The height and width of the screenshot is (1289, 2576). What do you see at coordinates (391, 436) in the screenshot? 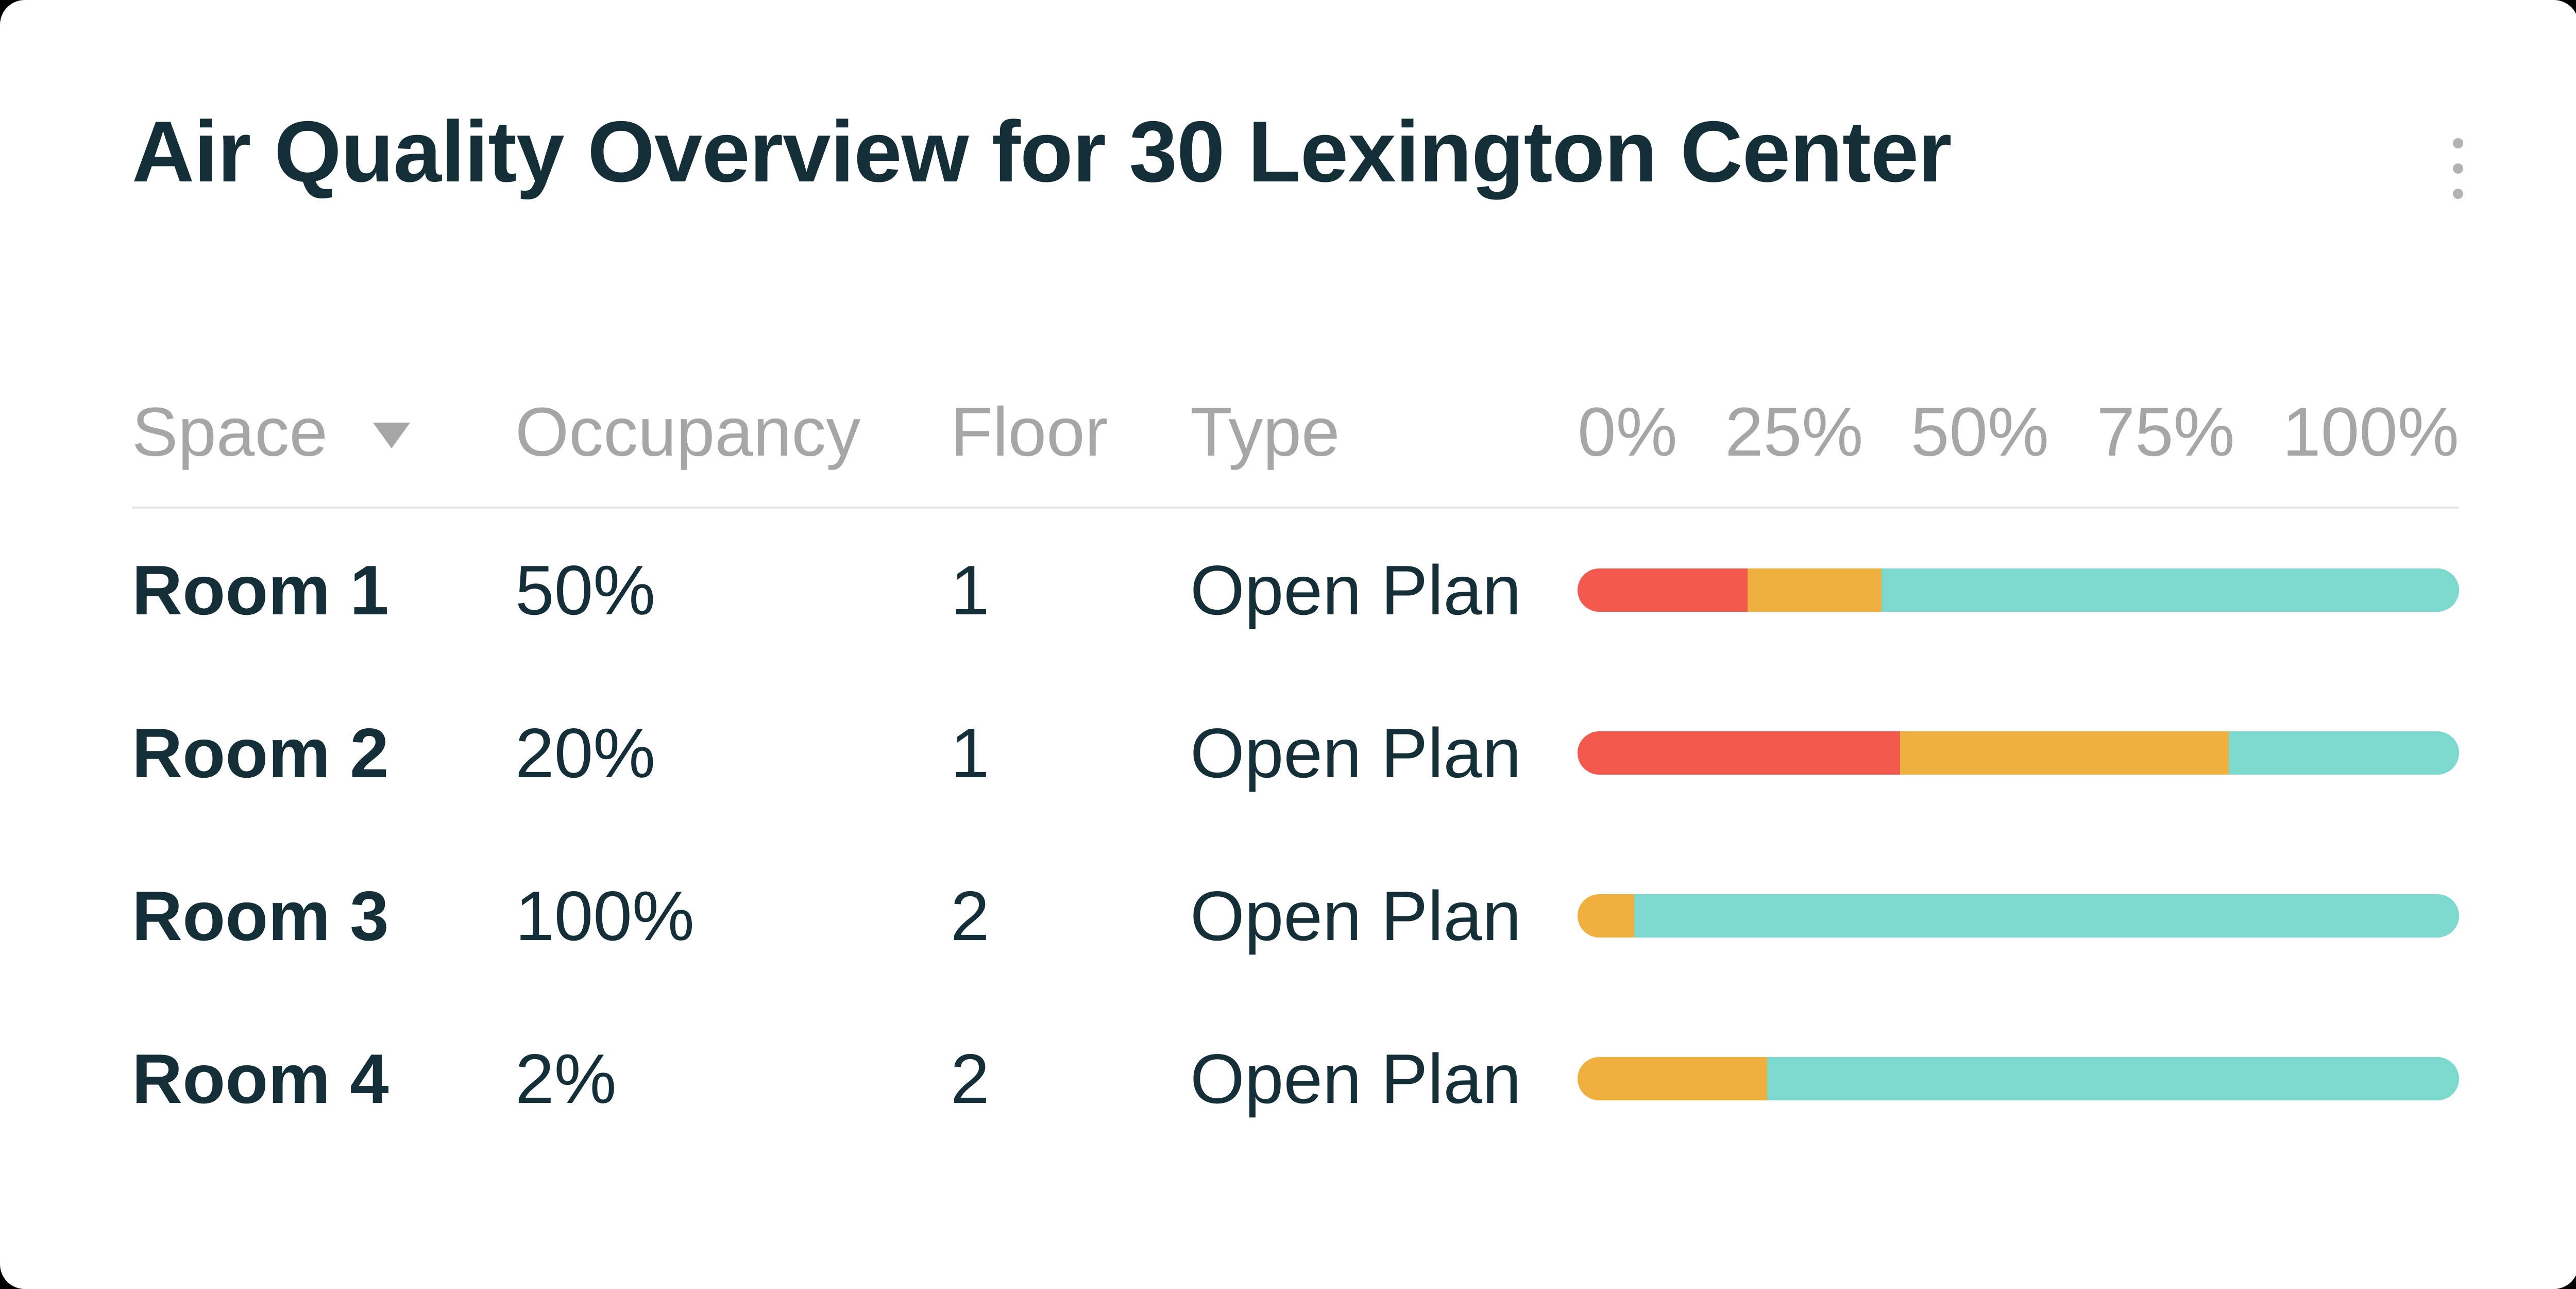
I see `caret-down-icon` at bounding box center [391, 436].